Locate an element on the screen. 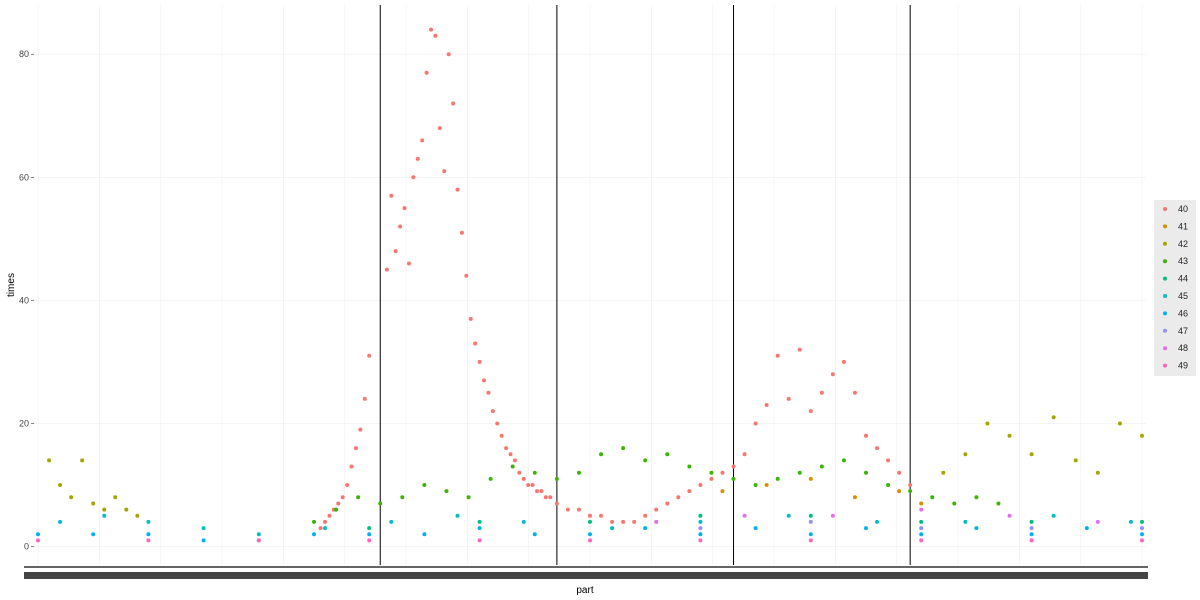 Image resolution: width=1200 pixels, height=600 pixels. legend-label-44: 44 is located at coordinates (1183, 279).